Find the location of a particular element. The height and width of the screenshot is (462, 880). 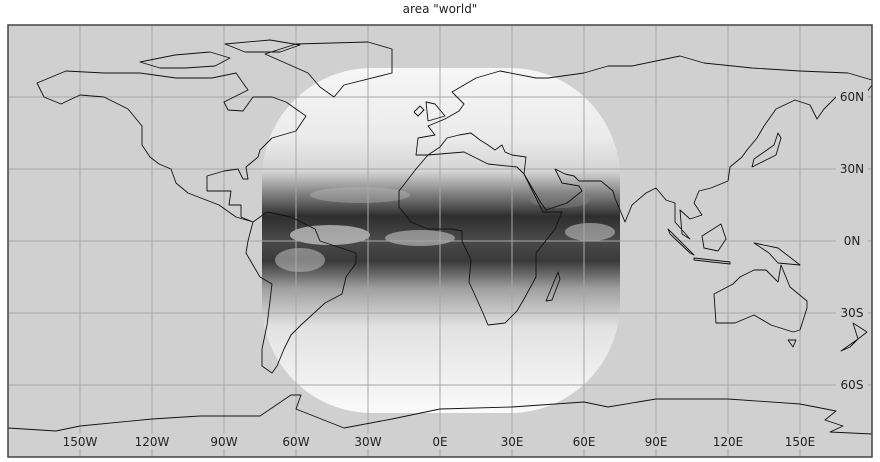

lon-label: 150E is located at coordinates (800, 442).